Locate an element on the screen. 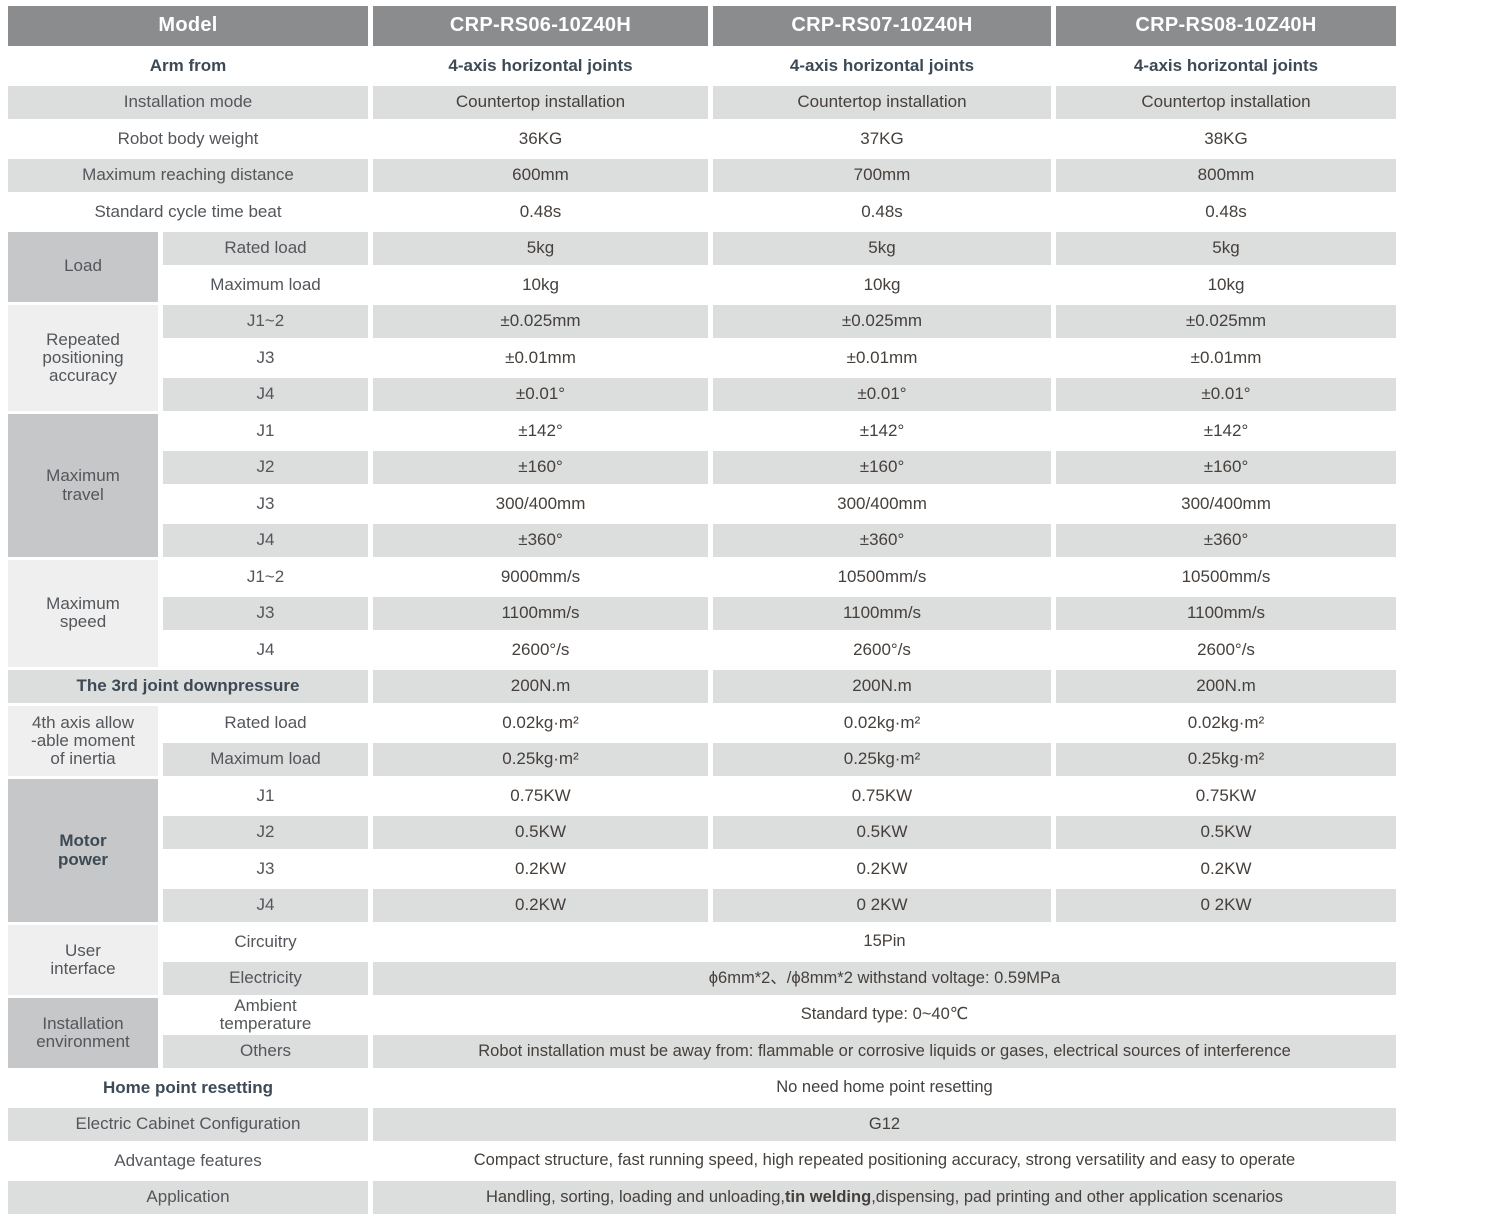 This screenshot has height=1224, width=1486. group-label-cell: Repeated positioning accuracy is located at coordinates (83, 357).